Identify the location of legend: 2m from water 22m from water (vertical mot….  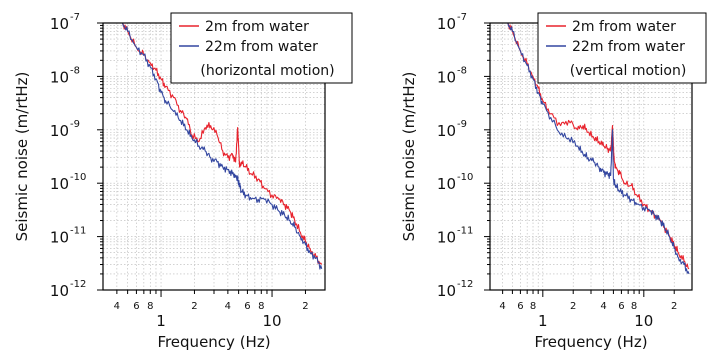
(622, 48).